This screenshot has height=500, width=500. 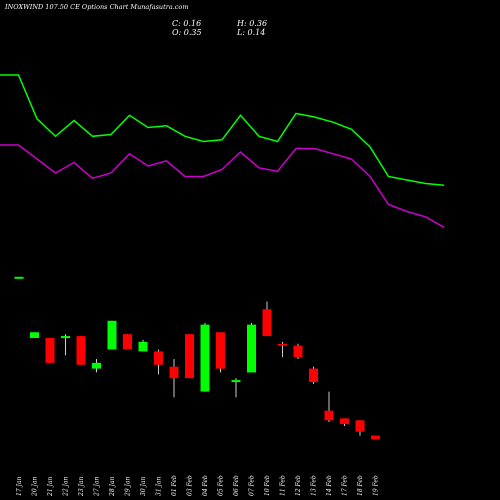 What do you see at coordinates (376, 485) in the screenshot?
I see `x-tick-label: 19 Feb` at bounding box center [376, 485].